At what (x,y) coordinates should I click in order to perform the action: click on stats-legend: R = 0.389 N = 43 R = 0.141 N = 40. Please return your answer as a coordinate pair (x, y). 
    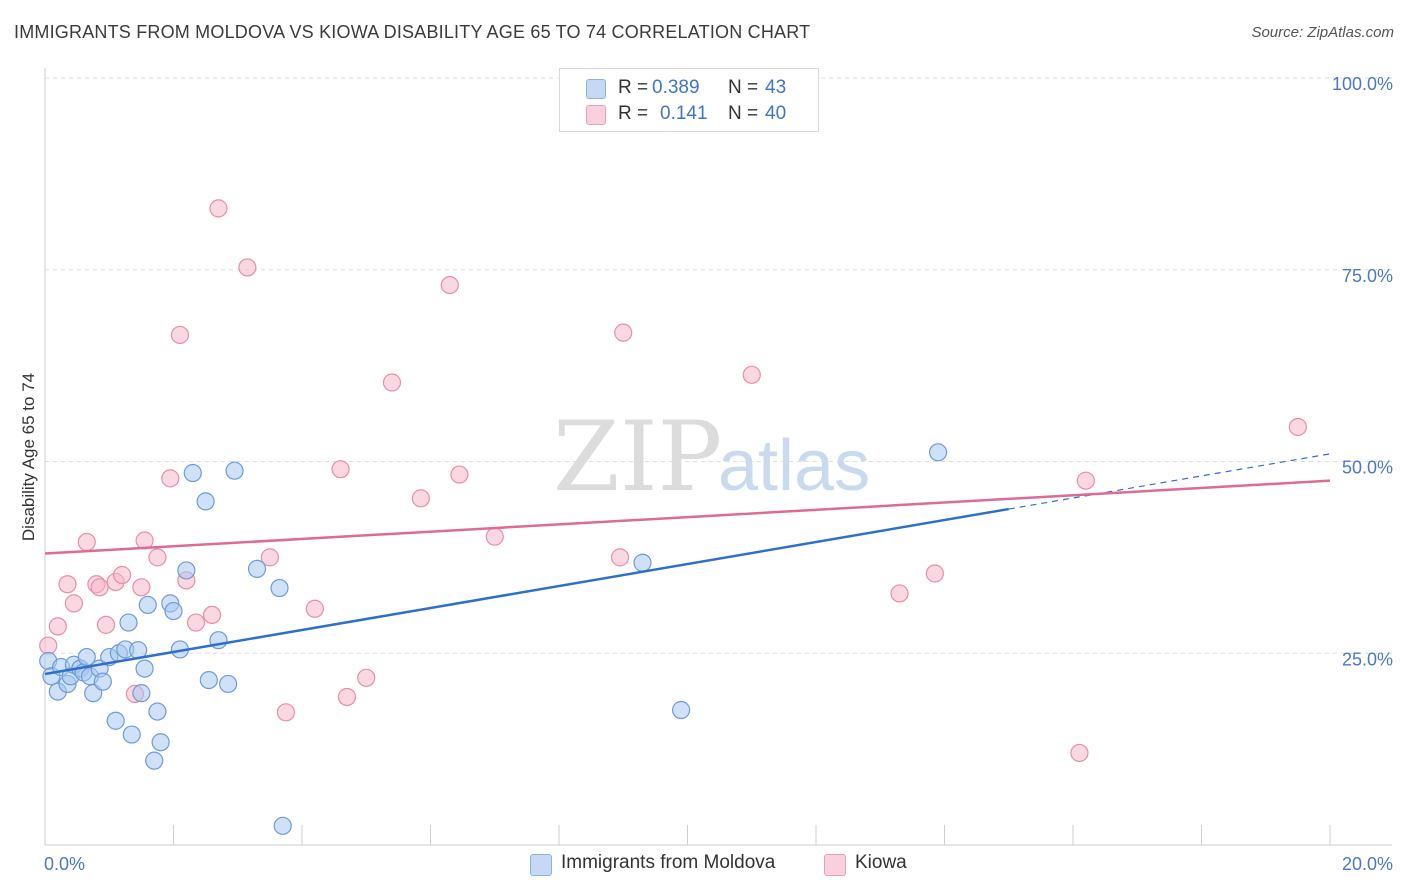
    Looking at the image, I should click on (689, 100).